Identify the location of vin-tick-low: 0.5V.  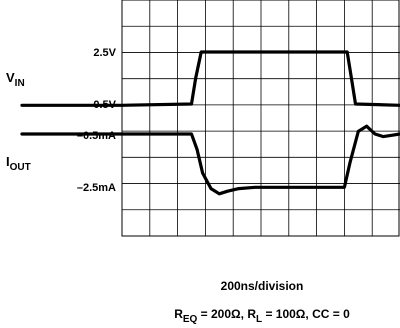
(104, 105).